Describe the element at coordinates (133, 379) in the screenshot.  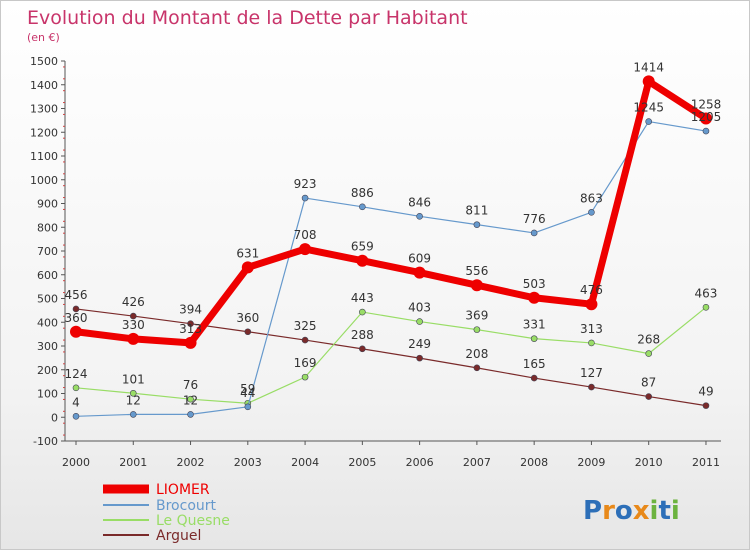
I see `data-label: 101` at that location.